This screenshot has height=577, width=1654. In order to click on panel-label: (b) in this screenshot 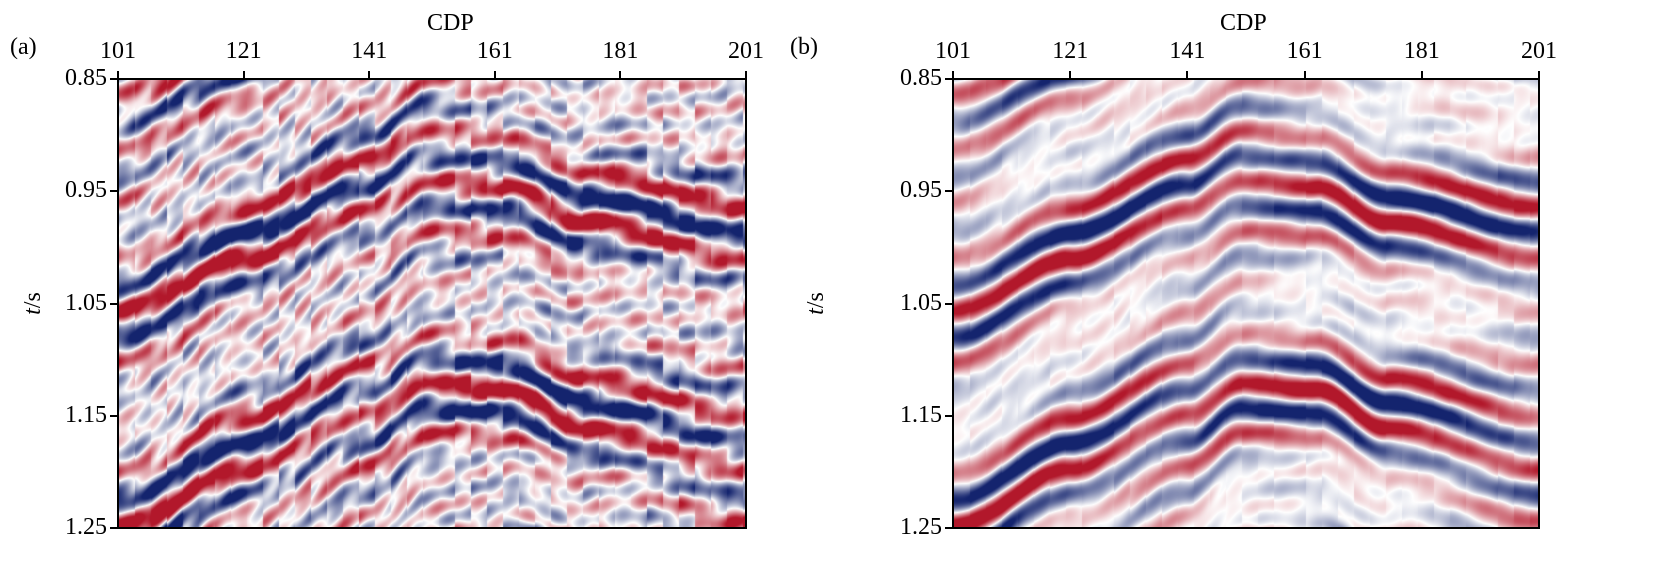, I will do `click(804, 47)`.